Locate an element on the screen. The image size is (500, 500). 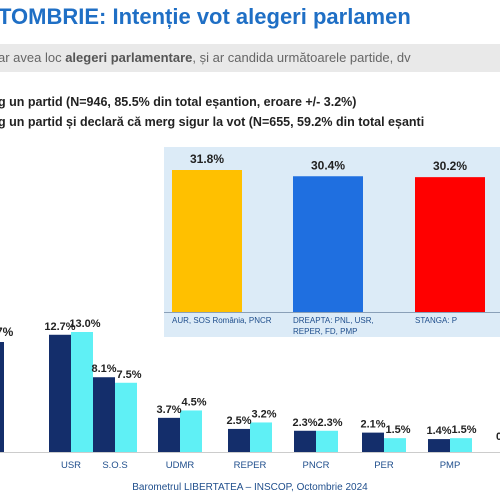
party-value-label: 13.0% is located at coordinates (84, 324).